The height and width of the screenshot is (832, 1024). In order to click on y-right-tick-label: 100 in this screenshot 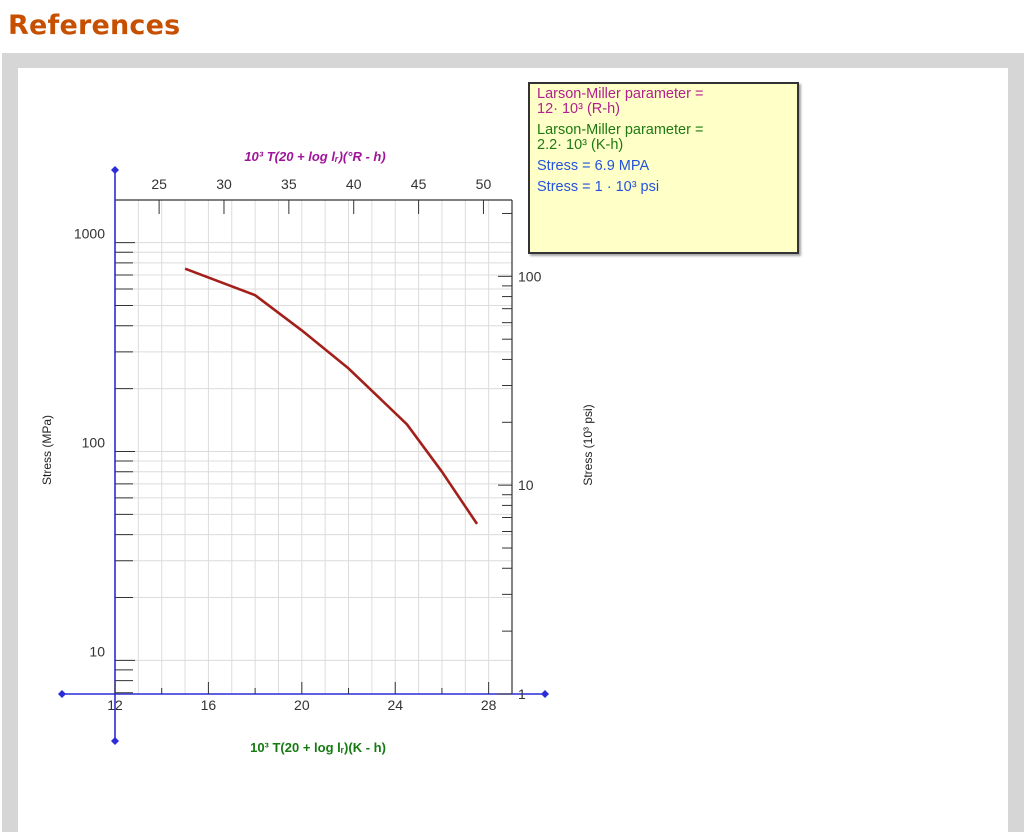, I will do `click(530, 276)`.